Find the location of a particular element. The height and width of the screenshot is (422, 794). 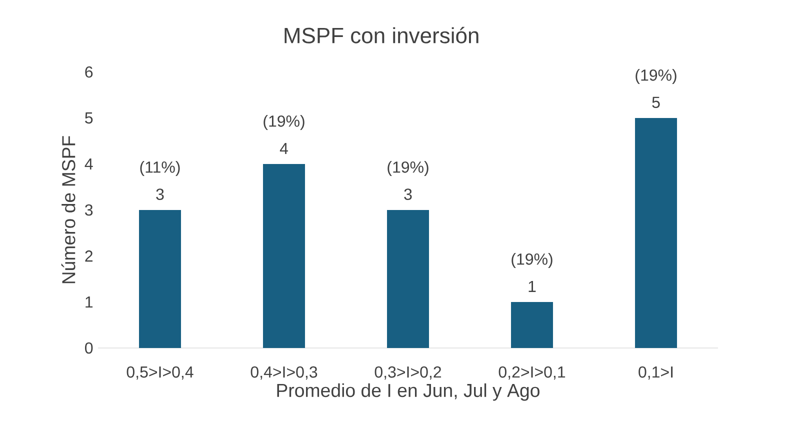

y-tick-label: 6 is located at coordinates (89, 72).